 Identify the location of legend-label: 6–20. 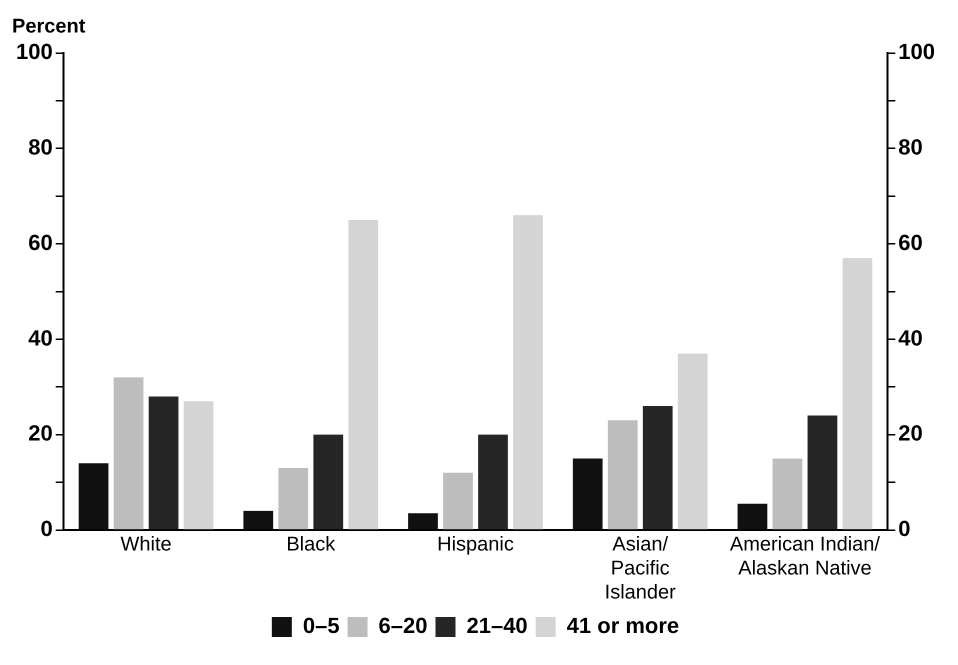
(403, 625).